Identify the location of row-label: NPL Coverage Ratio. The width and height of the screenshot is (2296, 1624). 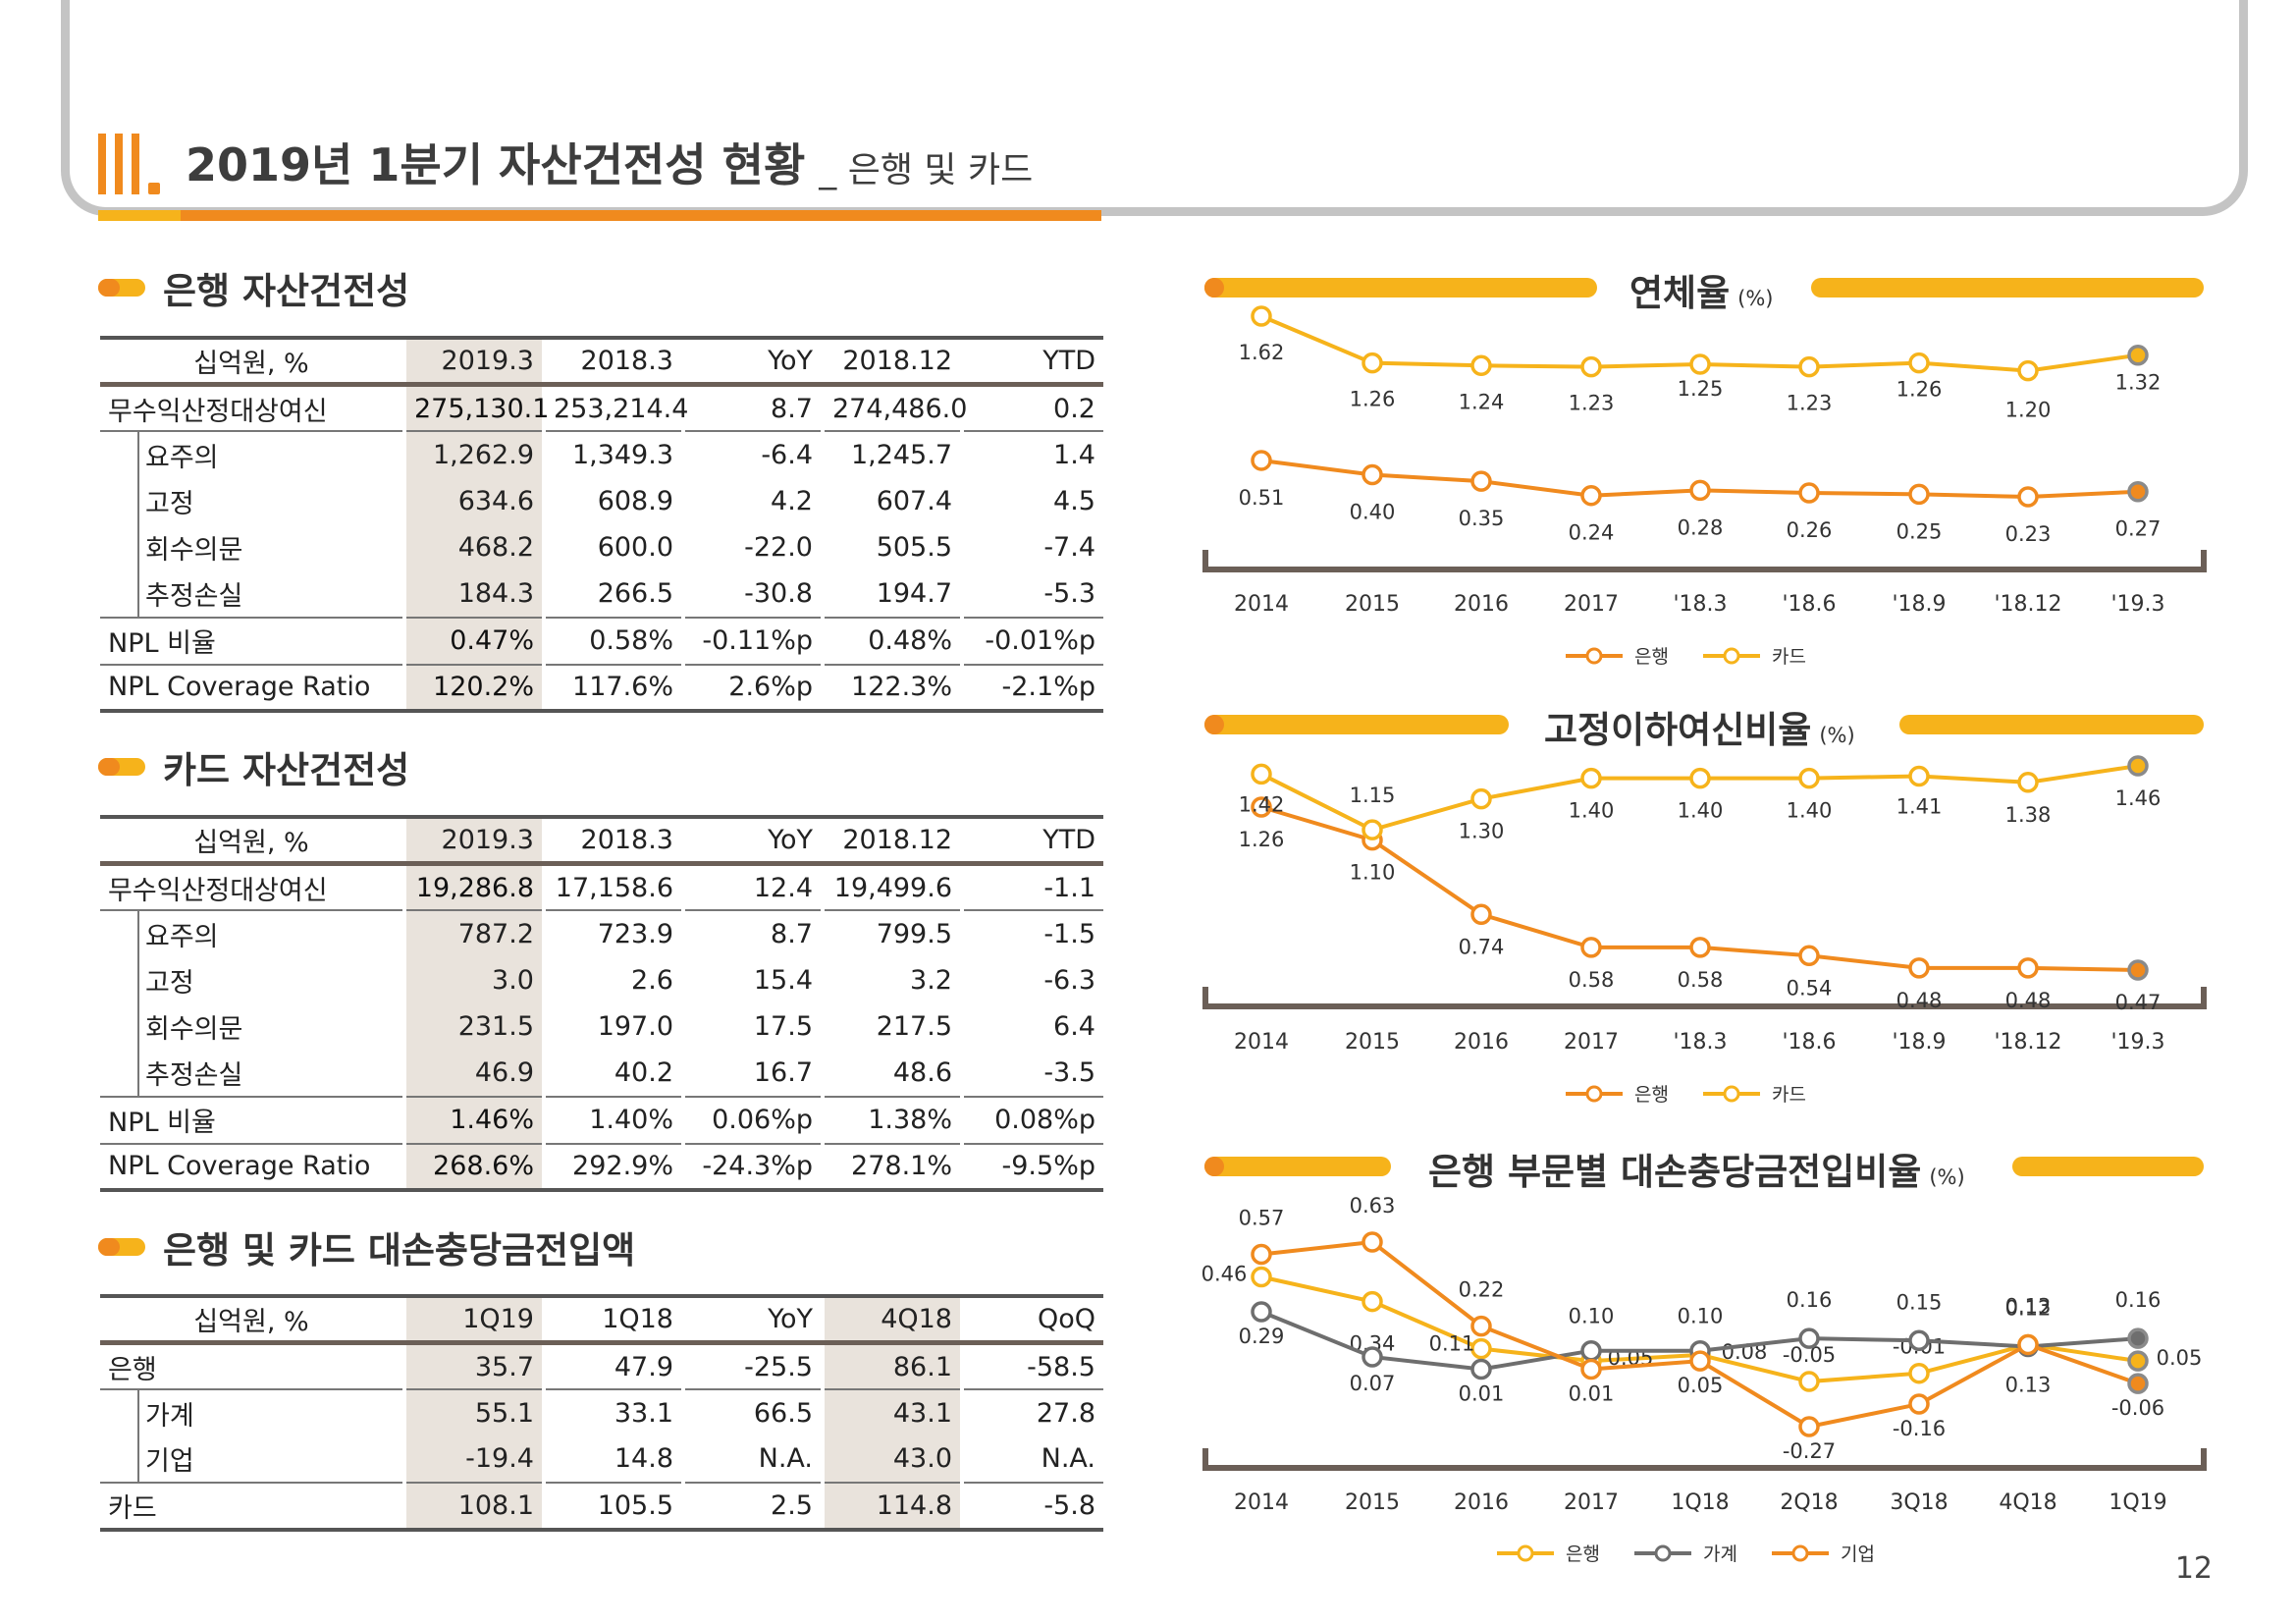
(252, 688).